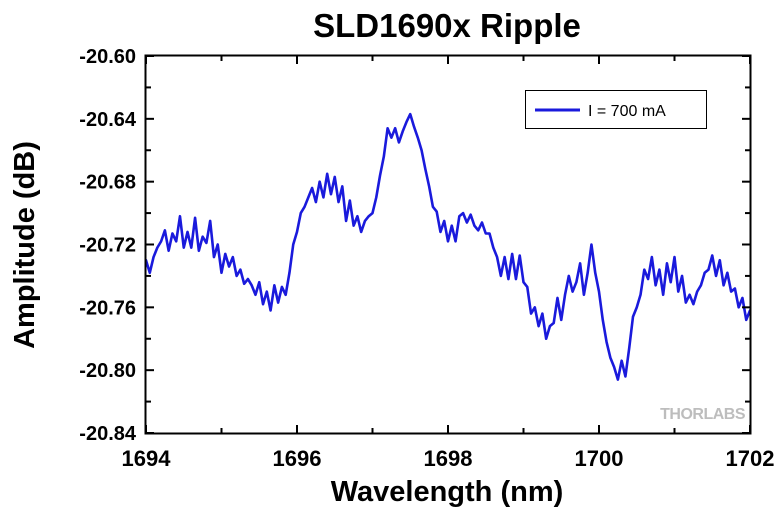 The width and height of the screenshot is (780, 516). What do you see at coordinates (107, 246) in the screenshot?
I see `y-tick-label: -20.72` at bounding box center [107, 246].